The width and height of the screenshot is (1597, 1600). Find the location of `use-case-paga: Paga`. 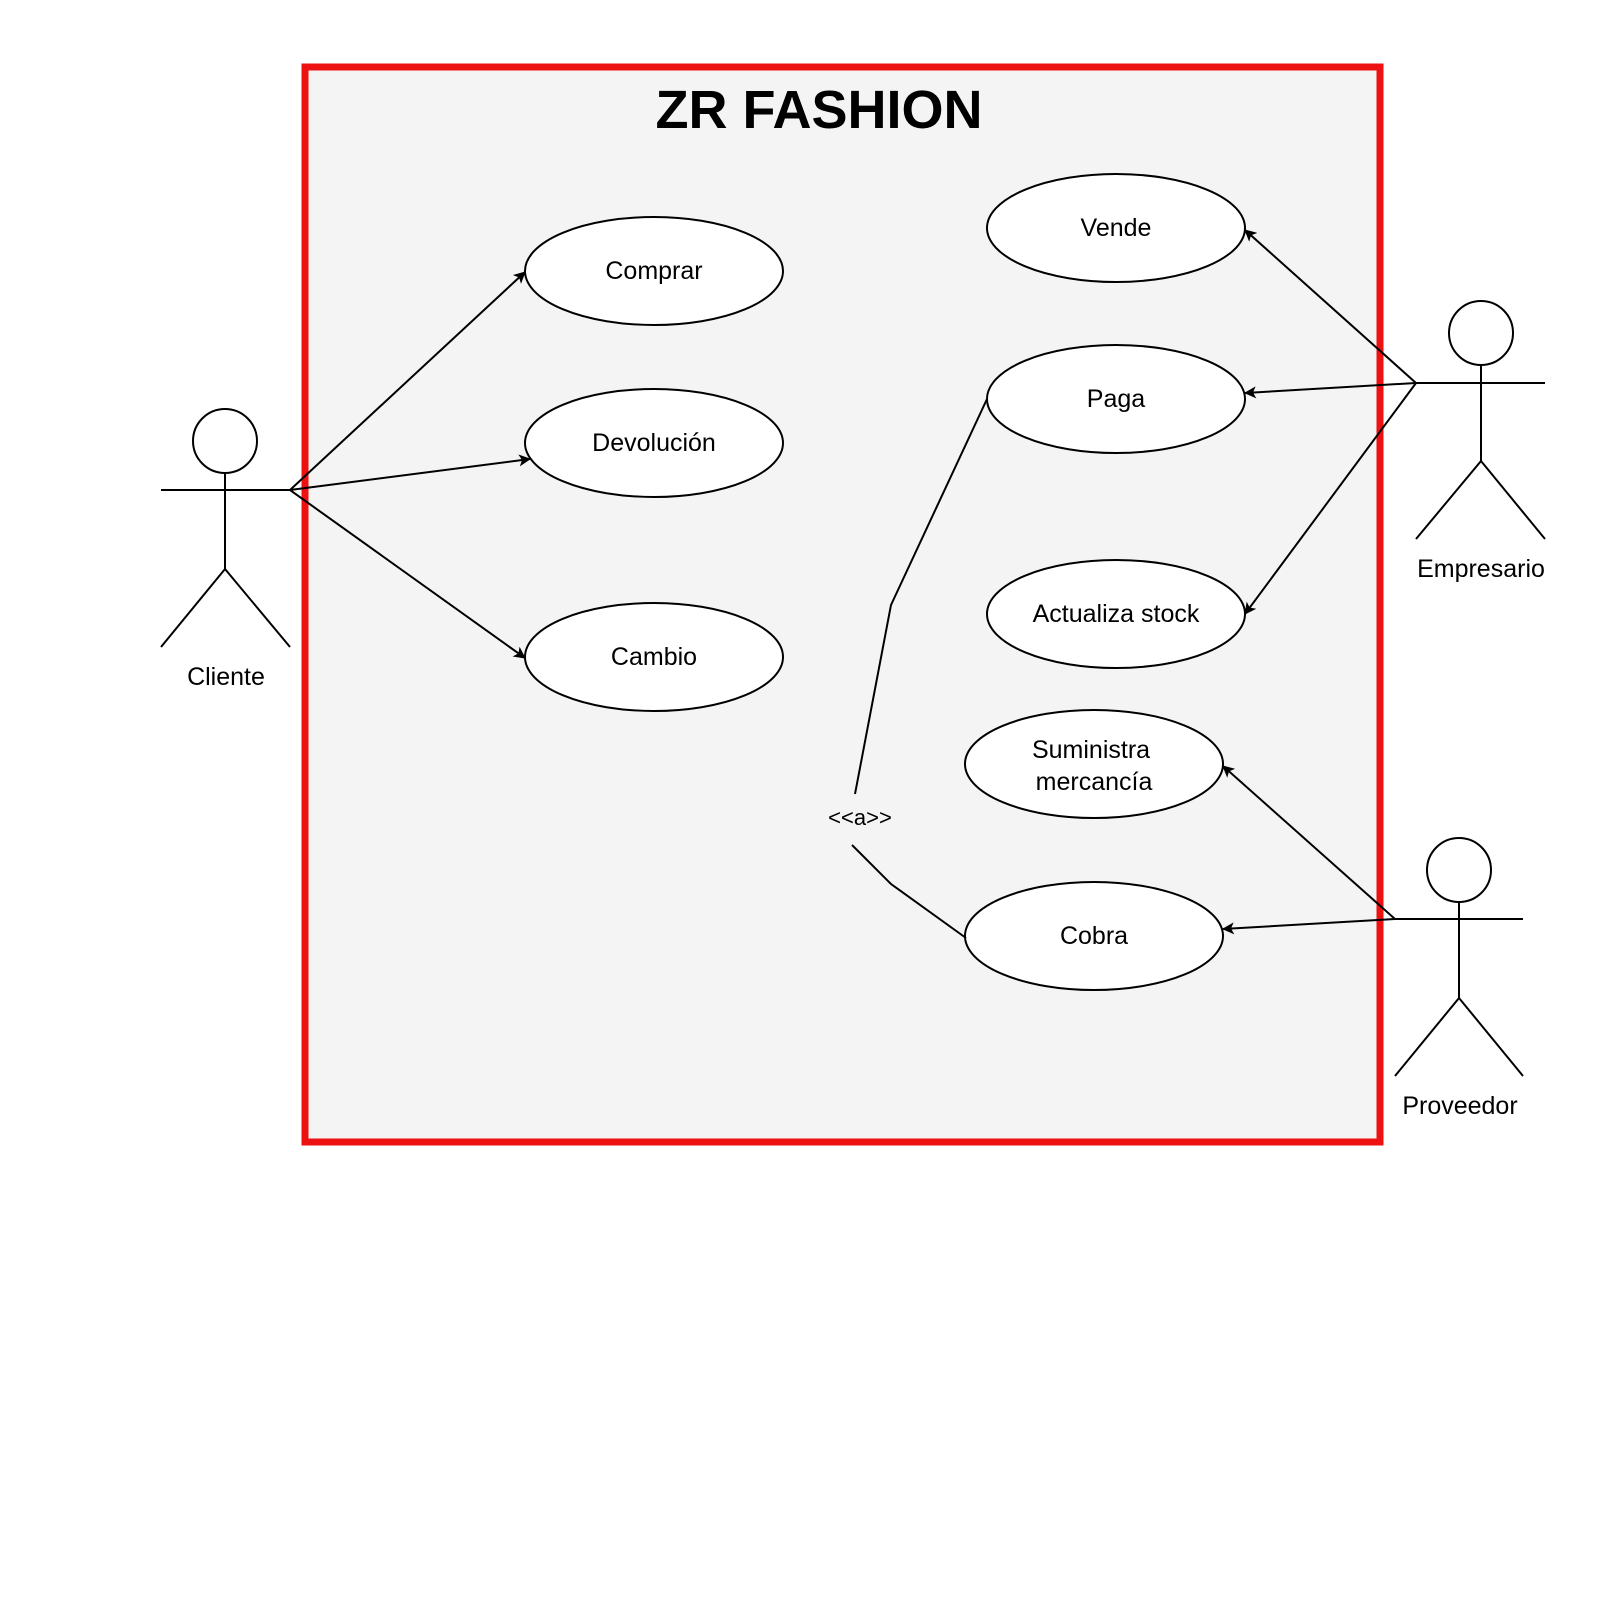

use-case-paga: Paga is located at coordinates (1116, 399).